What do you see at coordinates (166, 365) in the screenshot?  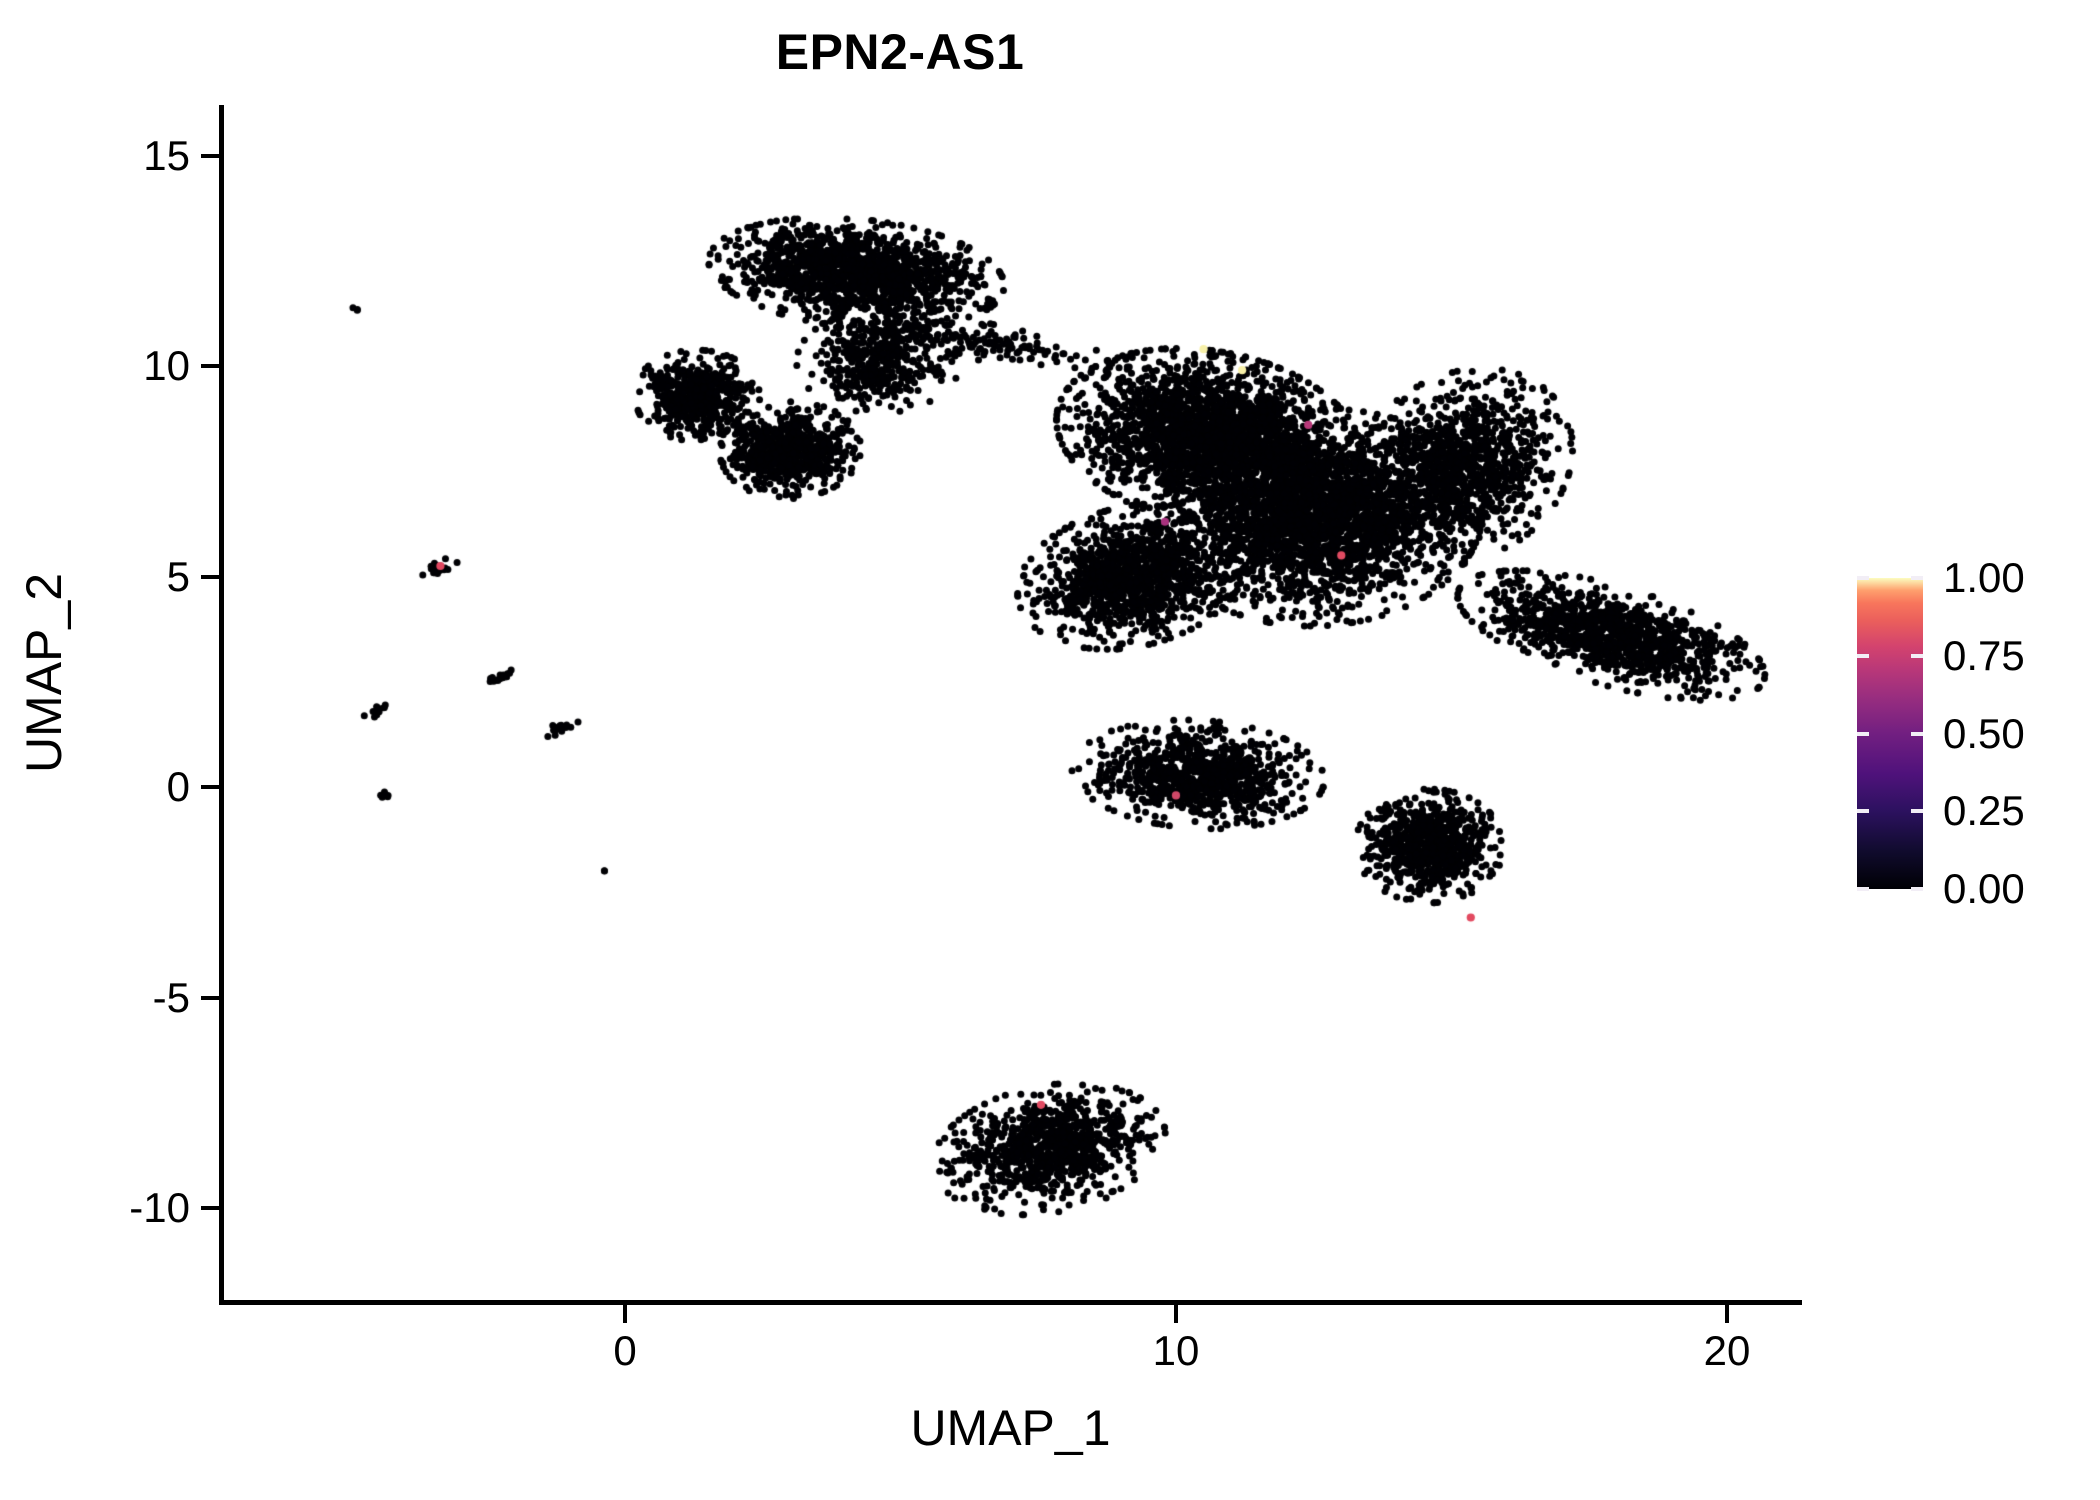 I see `y-tick-label: 10` at bounding box center [166, 365].